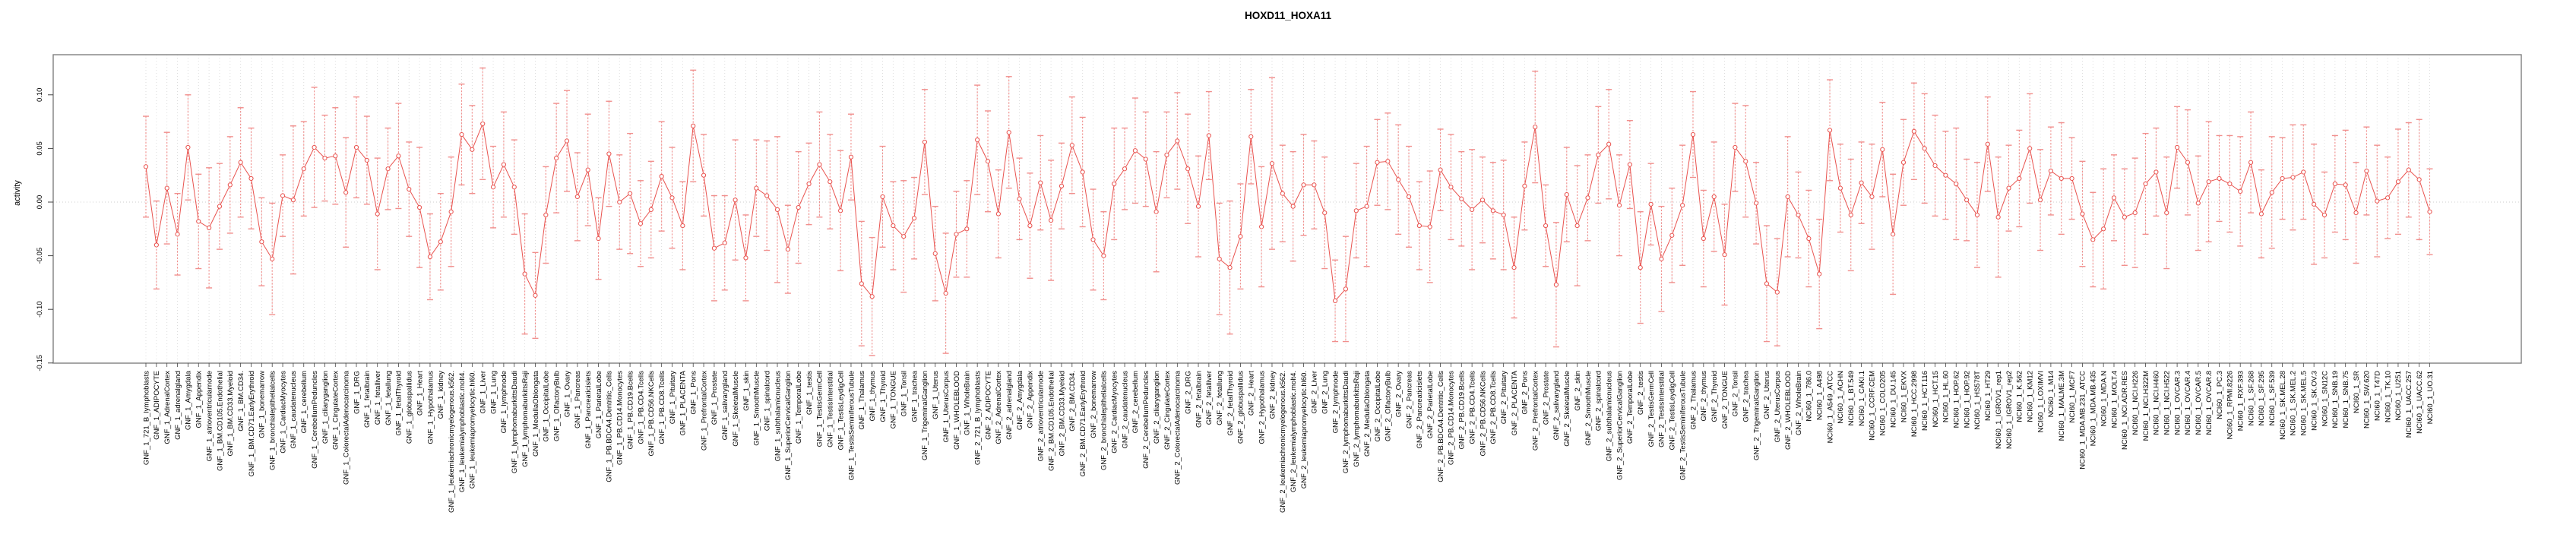 This screenshot has width=2576, height=547. What do you see at coordinates (2188, 403) in the screenshot?
I see `x-tick-label: NCI60_1_OVCAR.4` at bounding box center [2188, 403].